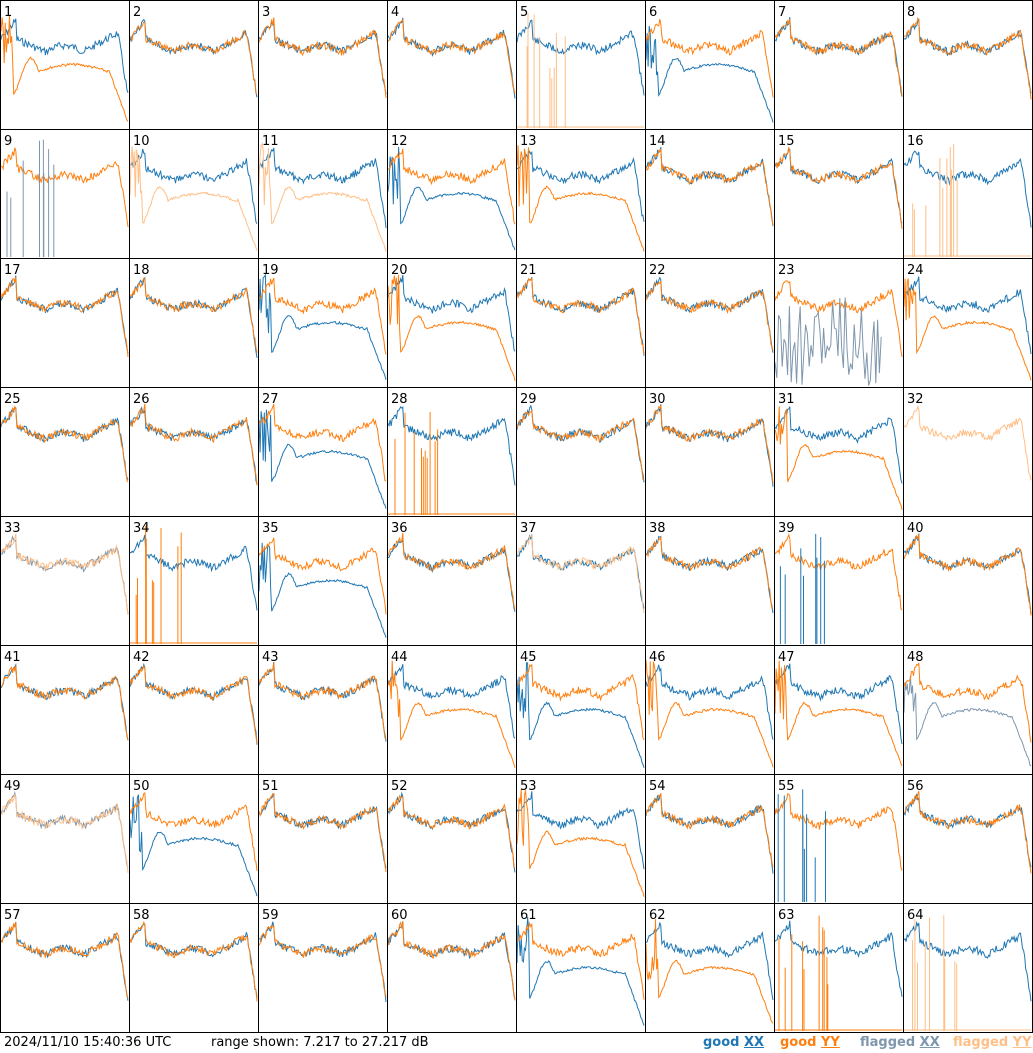 The width and height of the screenshot is (1033, 1053). I want to click on panel-label: 18, so click(141, 270).